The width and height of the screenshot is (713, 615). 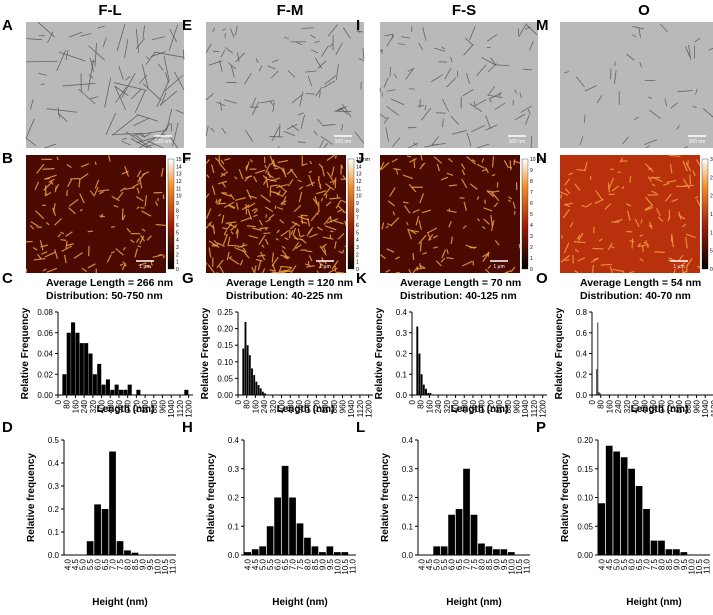 I want to click on x-tick-label: 0, so click(x=58, y=401).